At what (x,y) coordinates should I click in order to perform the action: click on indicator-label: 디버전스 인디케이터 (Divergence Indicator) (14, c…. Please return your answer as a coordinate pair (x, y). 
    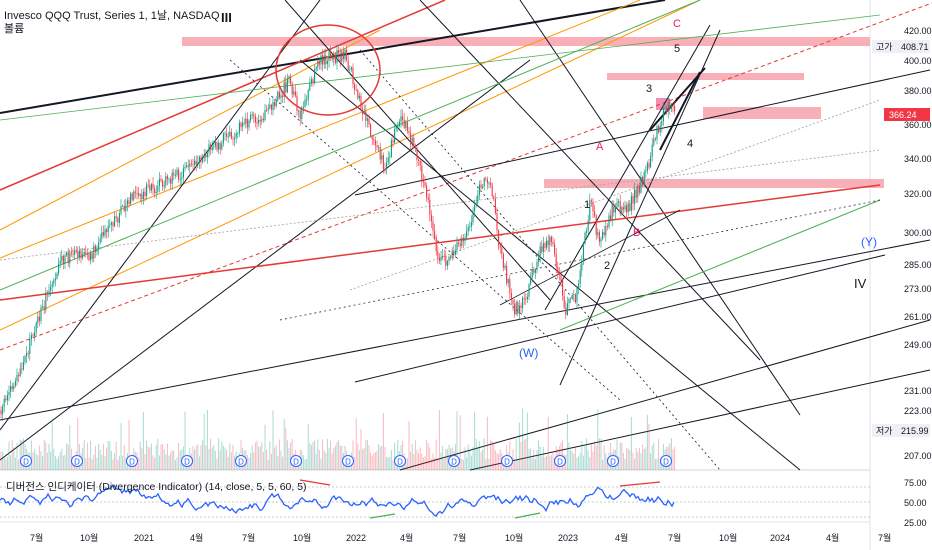
    Looking at the image, I should click on (156, 487).